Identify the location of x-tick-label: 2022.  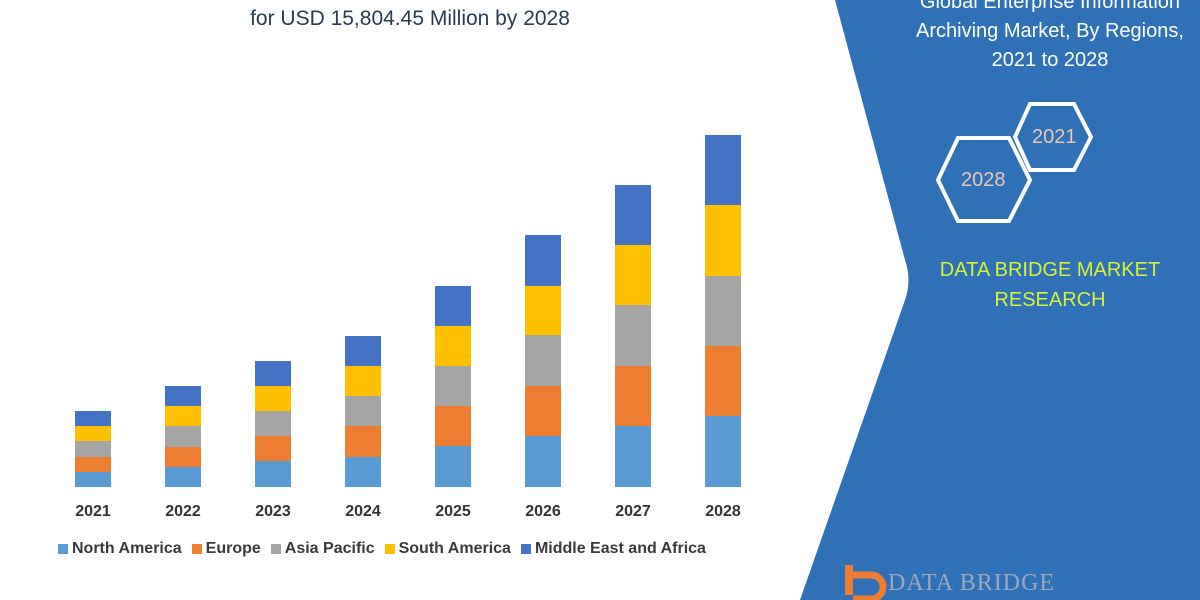
(183, 511).